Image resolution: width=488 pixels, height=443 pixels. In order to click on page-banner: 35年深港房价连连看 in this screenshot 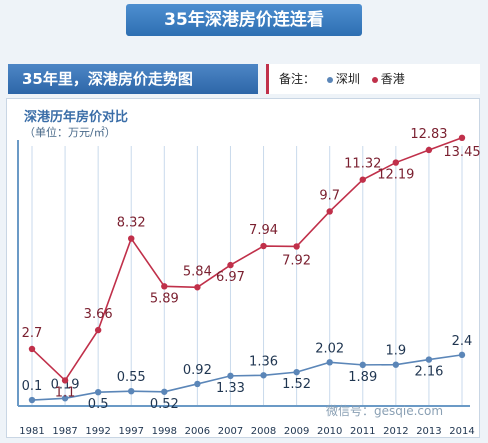, I will do `click(244, 20)`.